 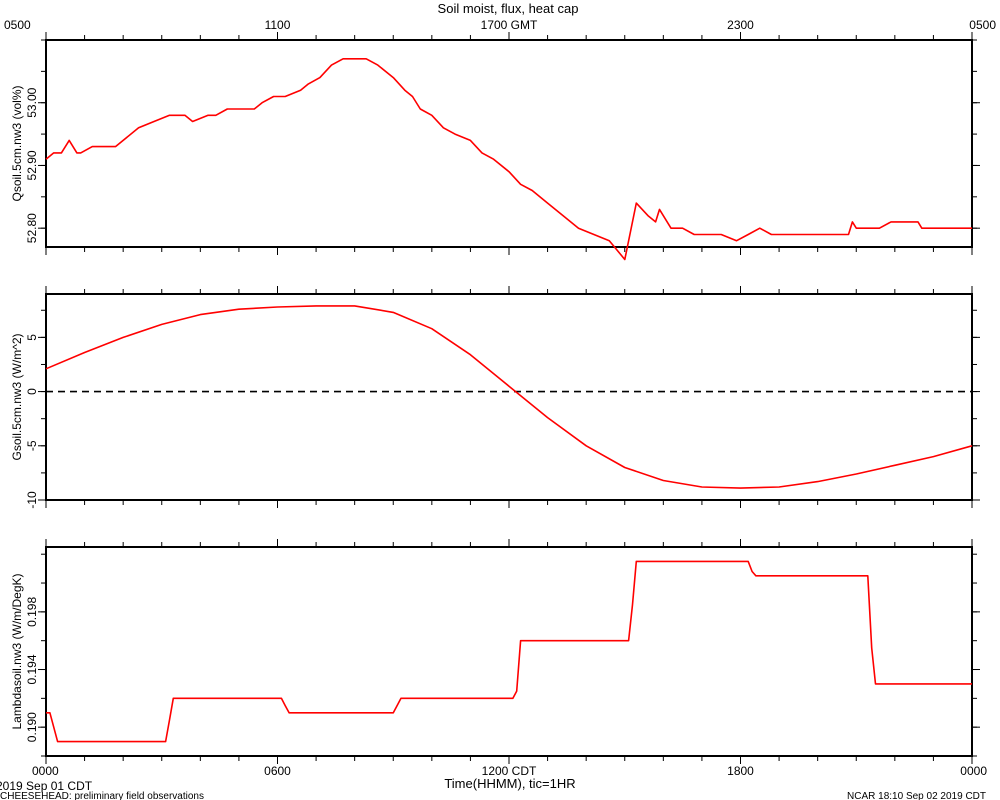 I want to click on footer-right: NCAR 18:10 Sep 02 2019 CDT, so click(x=916, y=795).